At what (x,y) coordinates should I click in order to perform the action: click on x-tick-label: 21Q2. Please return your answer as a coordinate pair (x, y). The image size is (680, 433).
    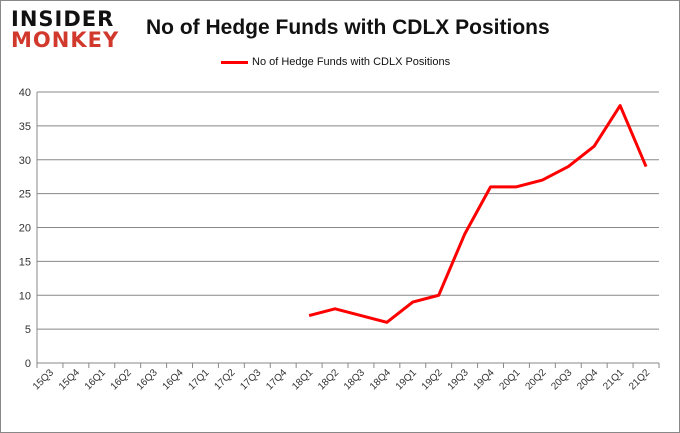
    Looking at the image, I should click on (639, 379).